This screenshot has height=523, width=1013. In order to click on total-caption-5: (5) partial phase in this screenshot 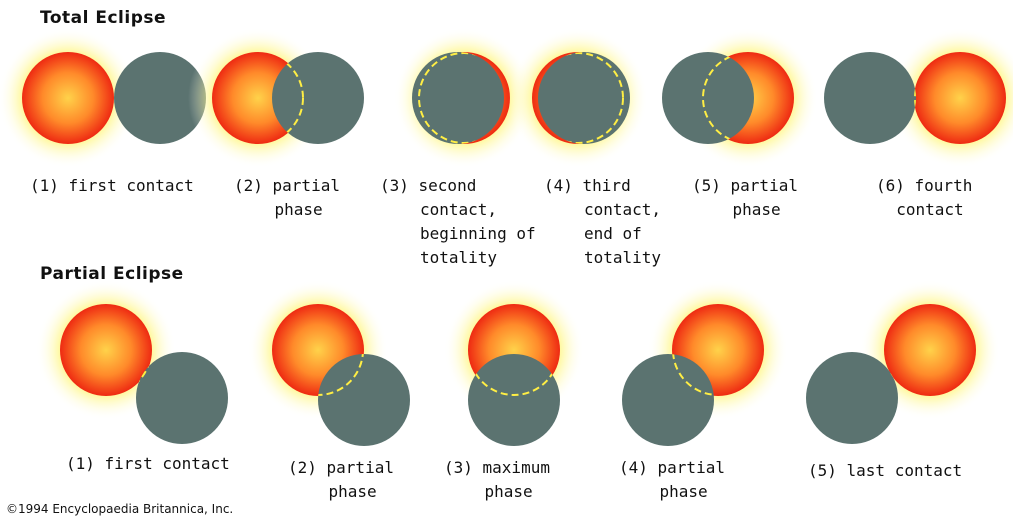, I will do `click(745, 197)`.